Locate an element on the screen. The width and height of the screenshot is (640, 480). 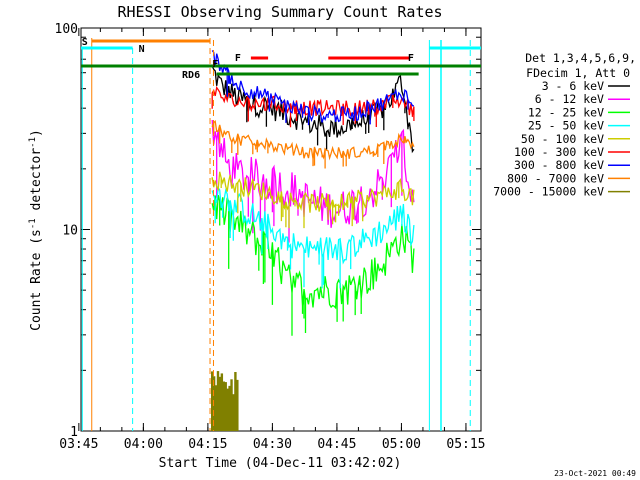
legend-header-line-1: Det 1,3,4,5,6,9, is located at coordinates (580, 58).